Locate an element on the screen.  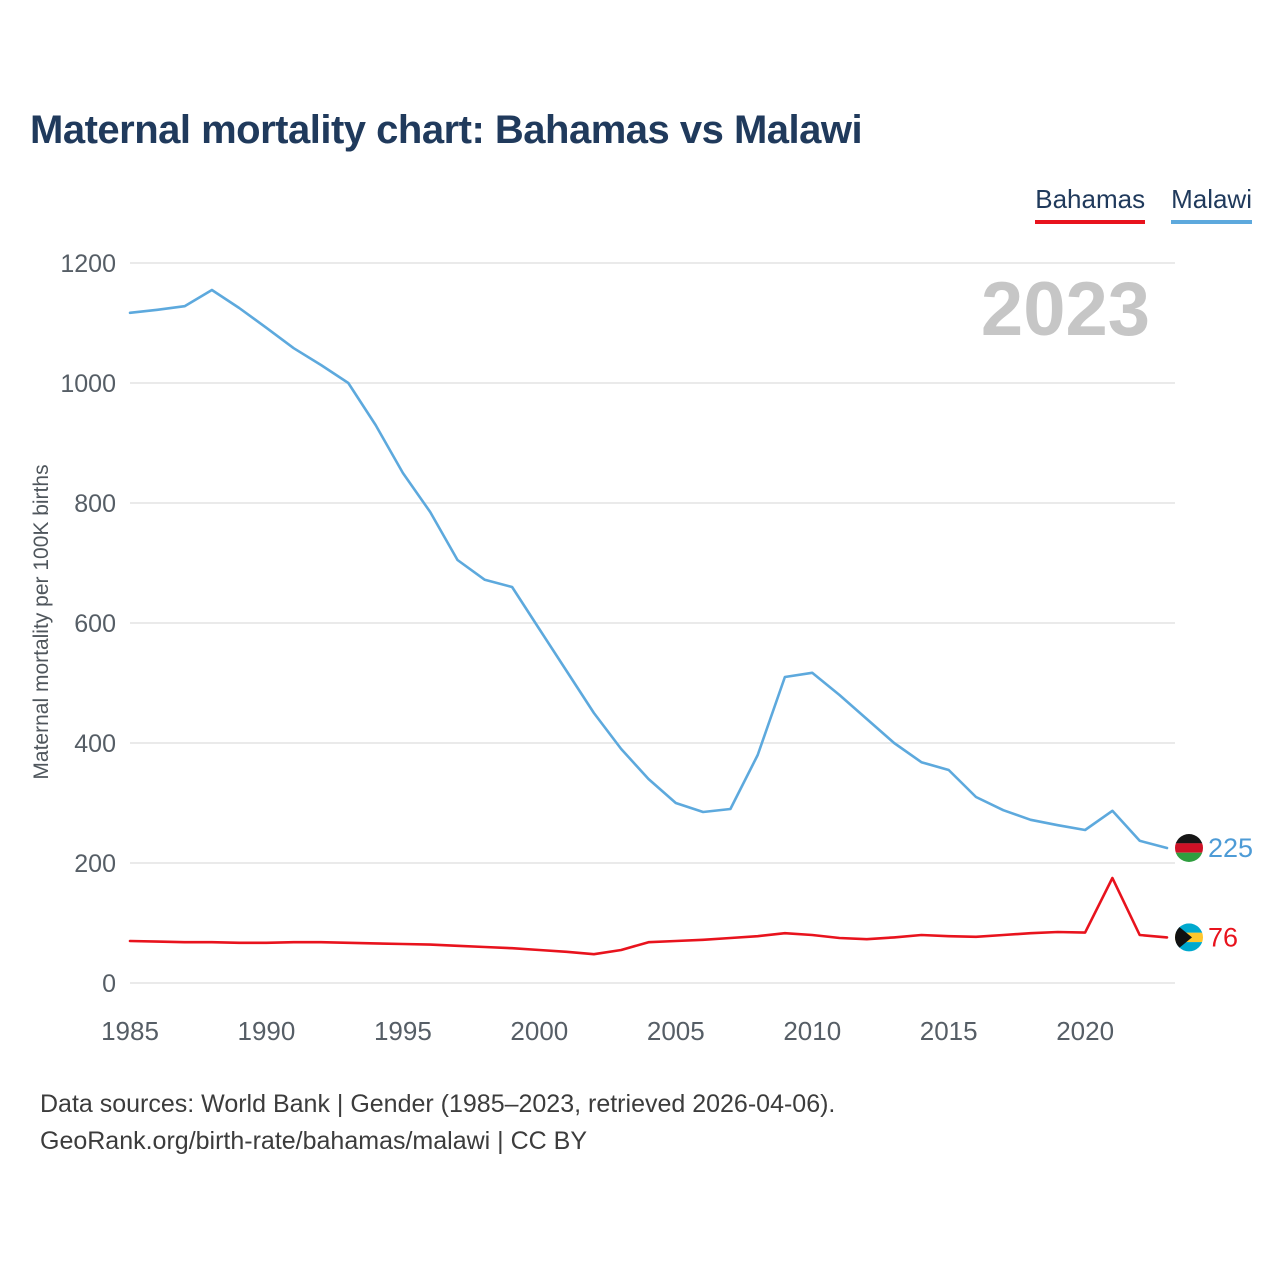
x-tick-label: 1990 is located at coordinates (267, 1031).